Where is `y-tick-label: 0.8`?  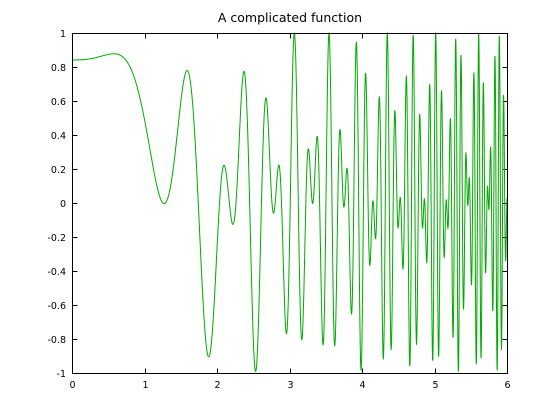 y-tick-label: 0.8 is located at coordinates (58, 68).